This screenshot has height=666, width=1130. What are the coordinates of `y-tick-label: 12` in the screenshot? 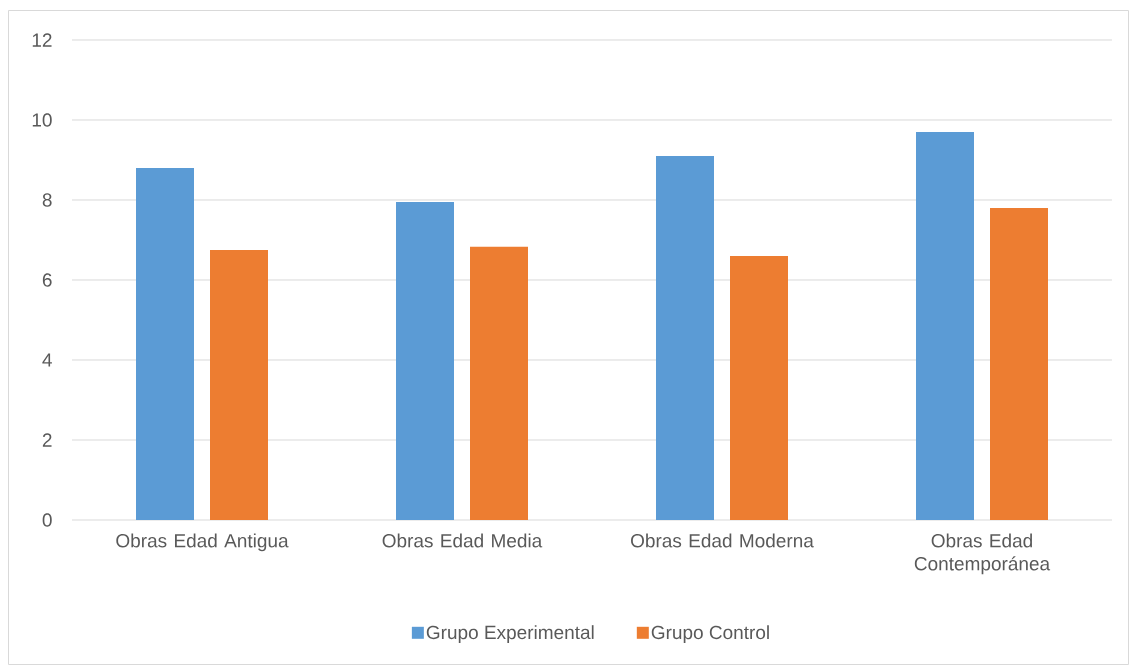 It's located at (42, 40).